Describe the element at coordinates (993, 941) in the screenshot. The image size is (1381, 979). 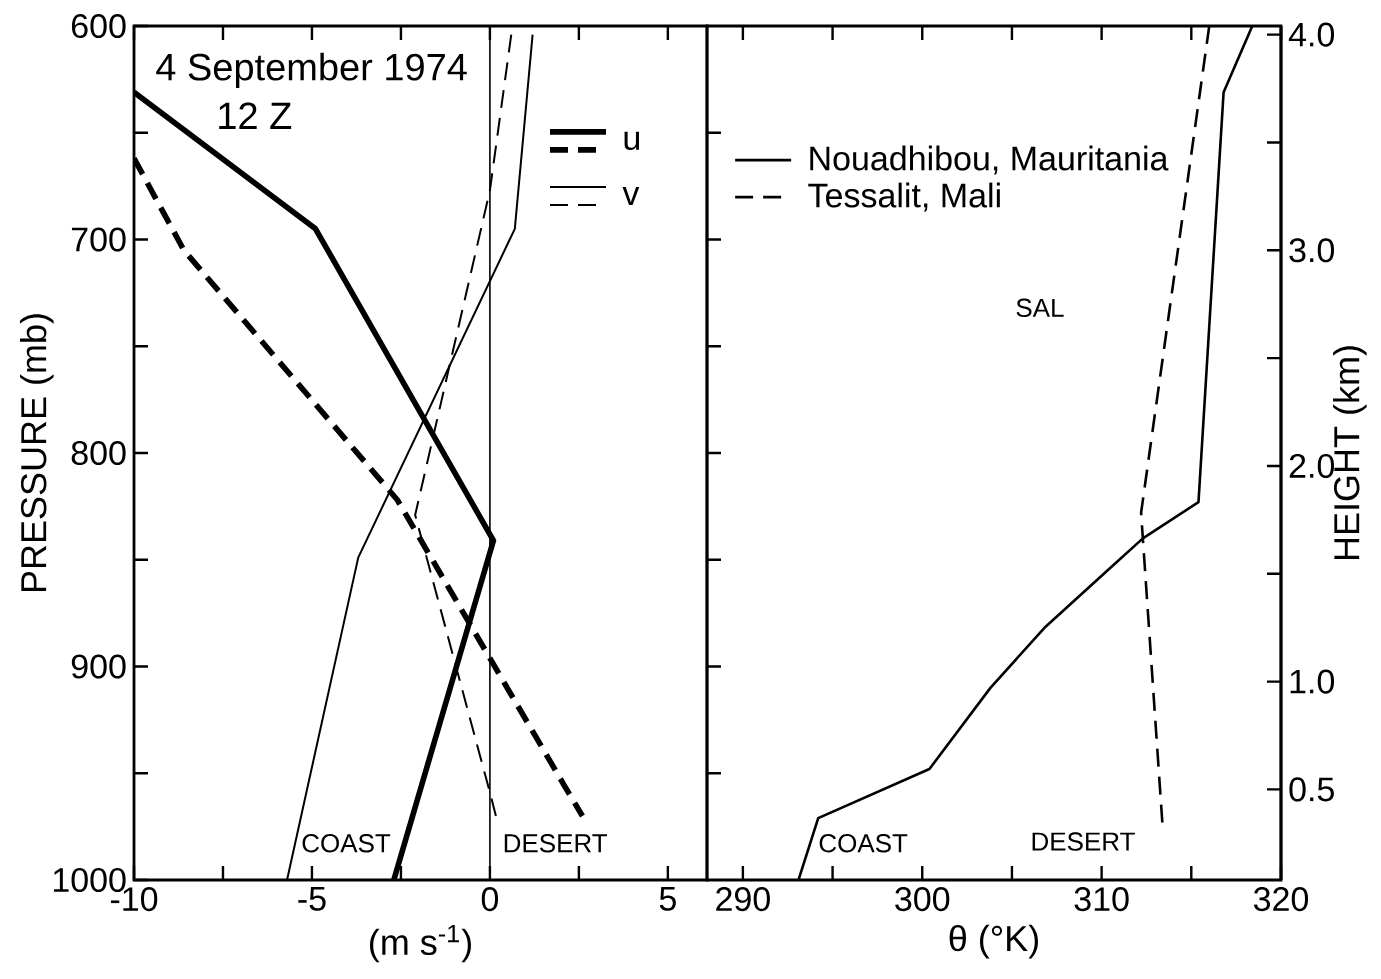
I see `x-axis-title: θ (°K)` at that location.